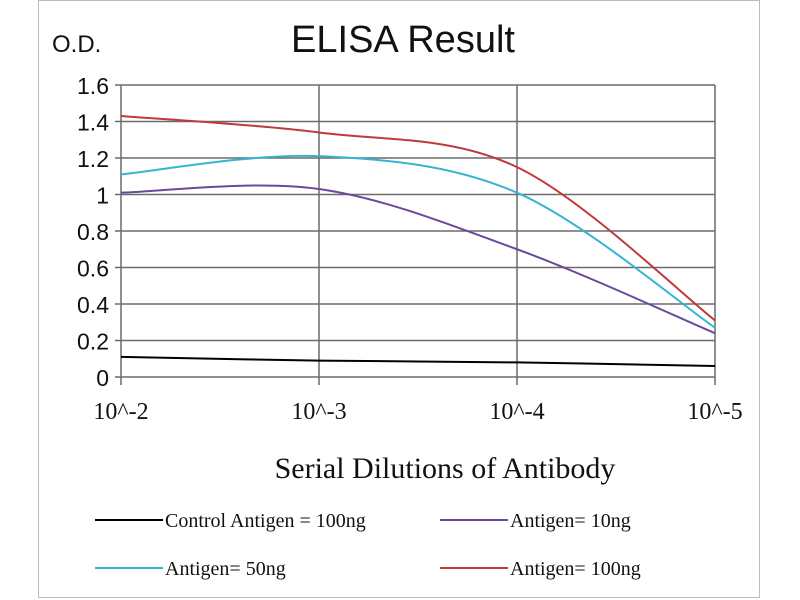 The image size is (800, 600). What do you see at coordinates (93, 305) in the screenshot?
I see `y-tick-label: 0.4` at bounding box center [93, 305].